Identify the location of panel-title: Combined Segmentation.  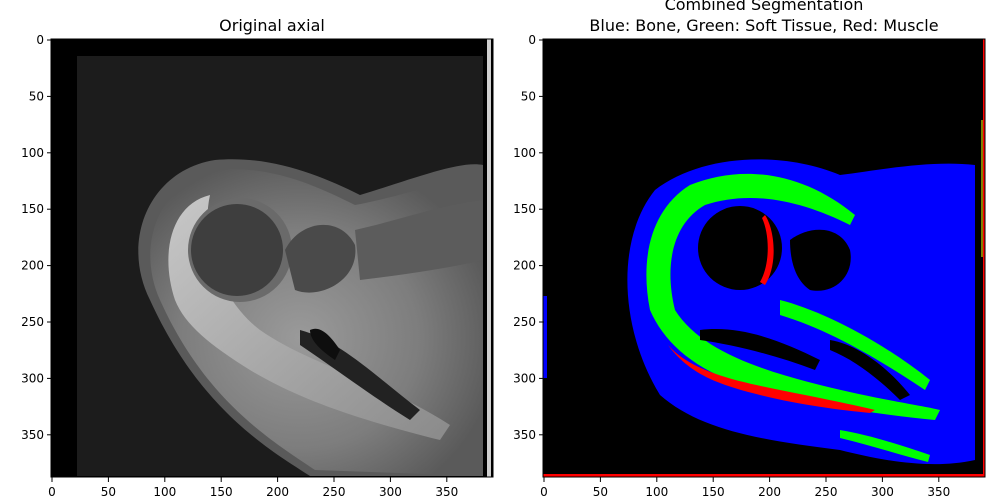
(764, 7).